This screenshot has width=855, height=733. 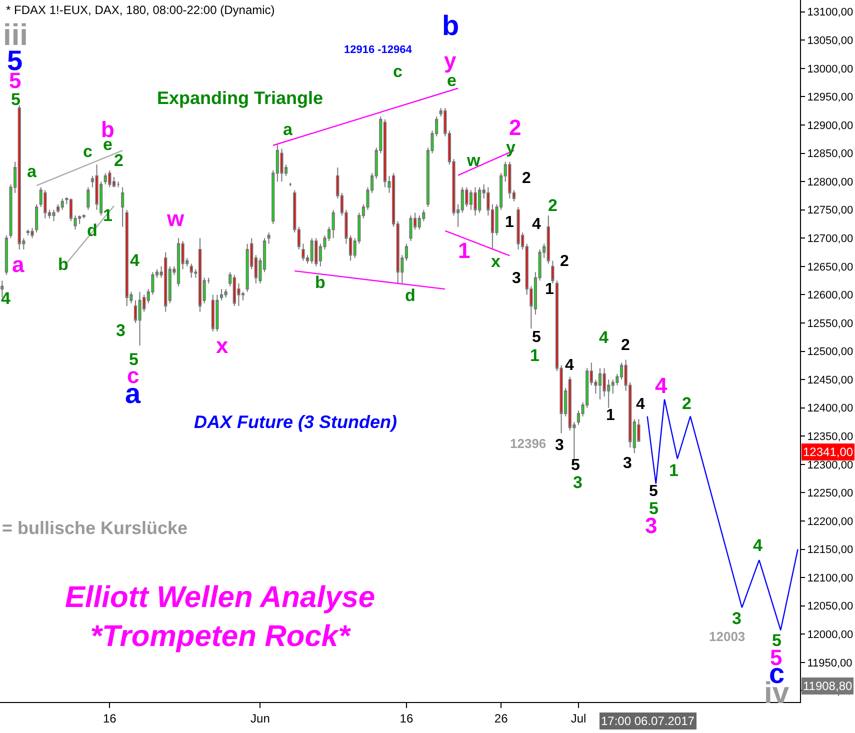 What do you see at coordinates (220, 617) in the screenshot?
I see `annotation: Elliott Wellen Analyse *Trompeten Rock*` at bounding box center [220, 617].